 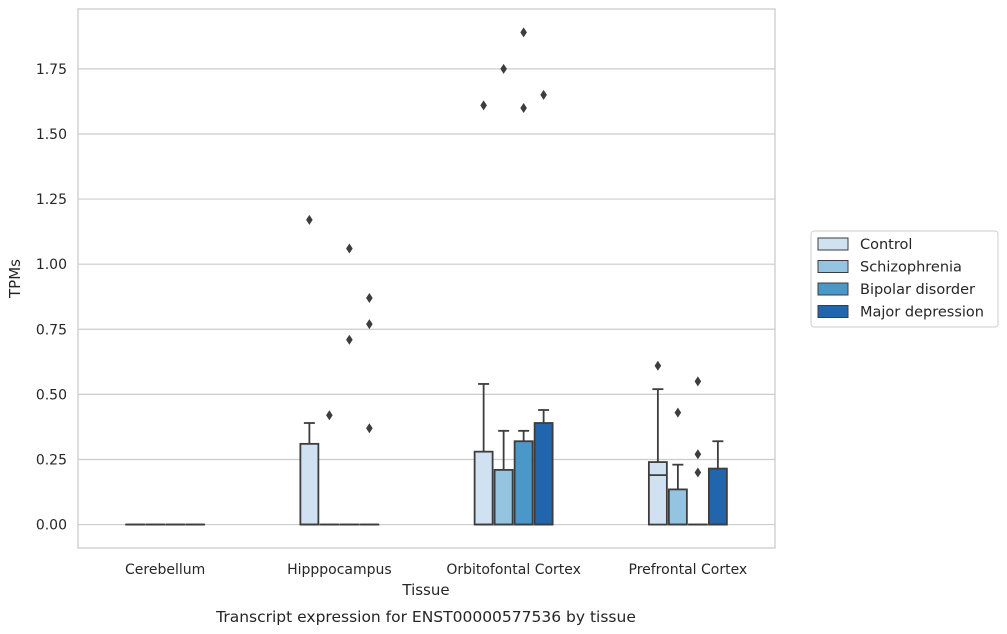 I want to click on box-bipolar-disorder, so click(x=523, y=477).